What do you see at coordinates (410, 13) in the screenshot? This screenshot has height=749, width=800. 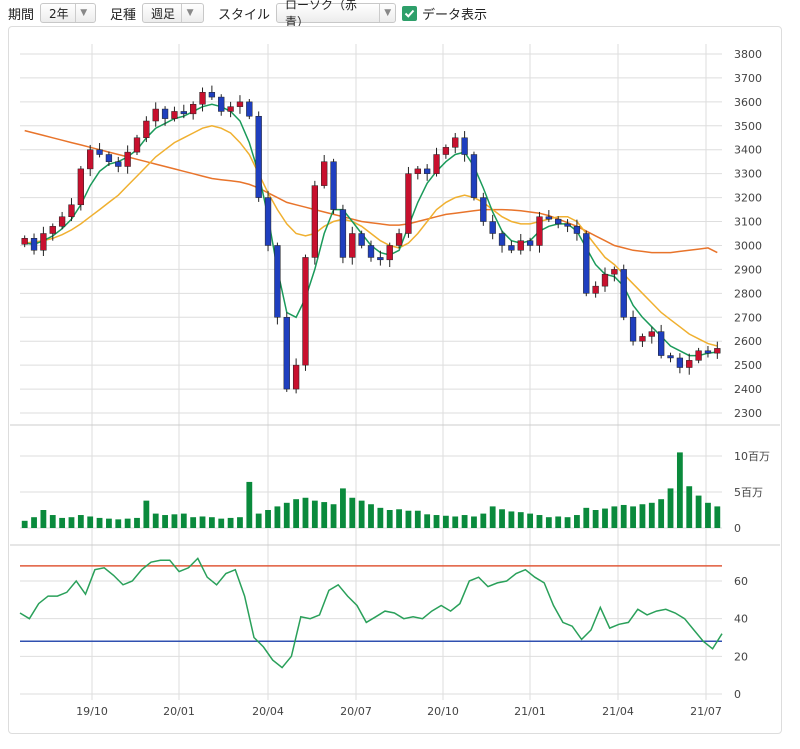 I see `check-icon` at bounding box center [410, 13].